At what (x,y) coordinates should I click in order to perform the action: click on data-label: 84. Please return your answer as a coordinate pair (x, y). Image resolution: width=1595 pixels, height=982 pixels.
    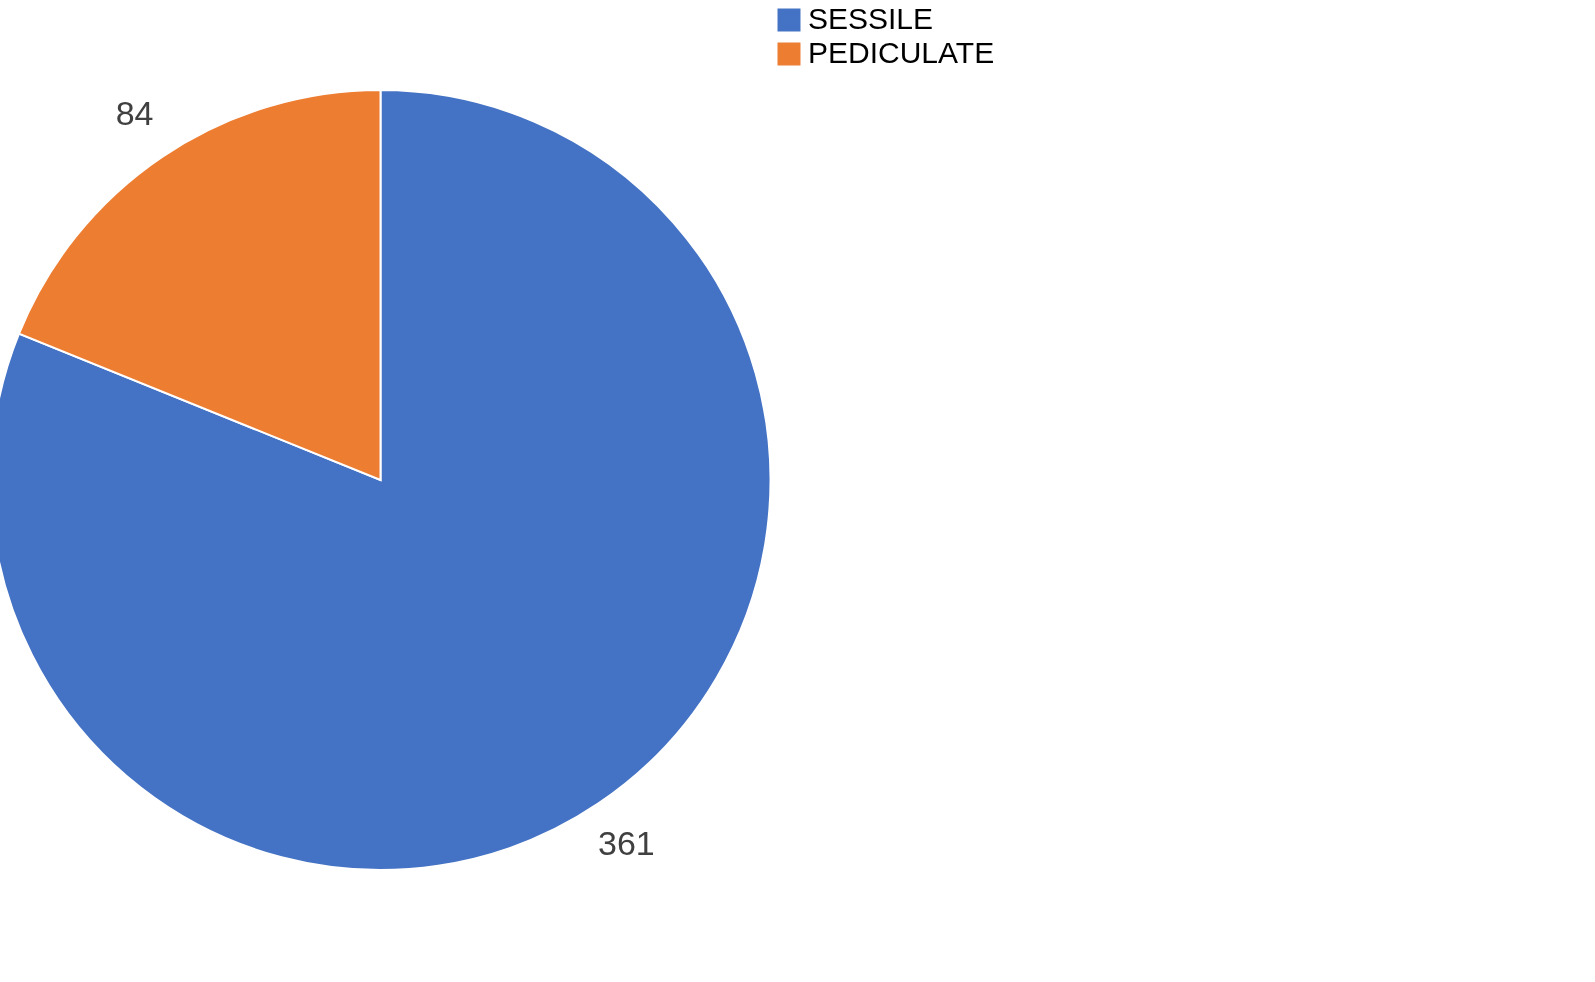
    Looking at the image, I should click on (134, 113).